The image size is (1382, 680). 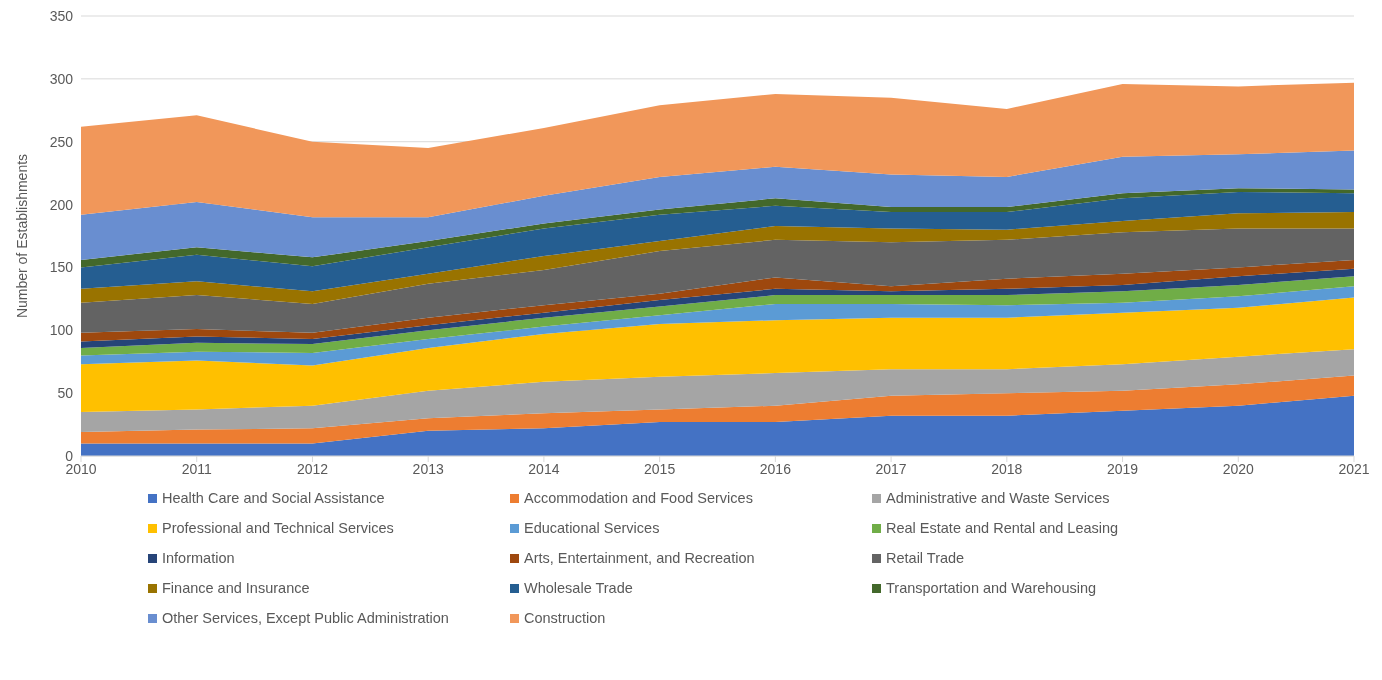 I want to click on x-tick-label: 2018, so click(x=1007, y=468).